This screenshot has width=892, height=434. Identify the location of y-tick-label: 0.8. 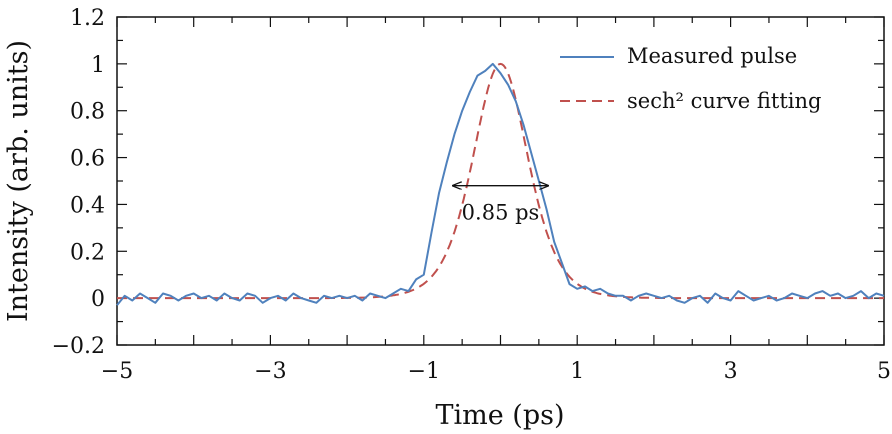
(87, 112).